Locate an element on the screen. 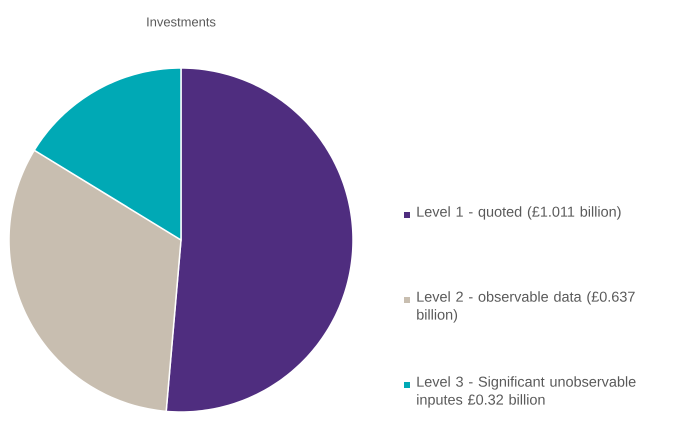 This screenshot has height=448, width=681. legend-label: Level 2 - observable data (£0.637 billion) is located at coordinates (526, 307).